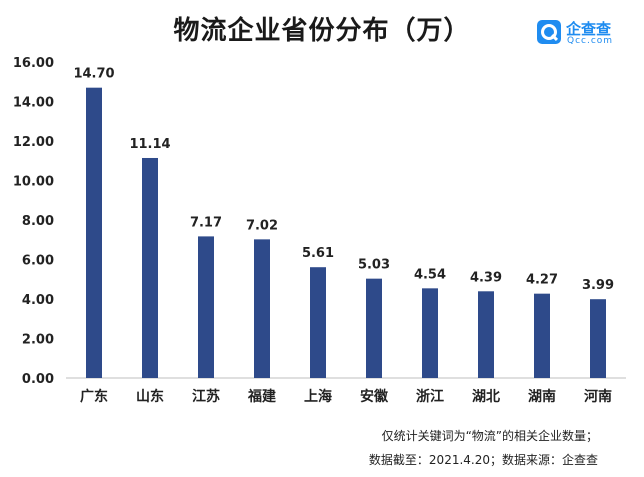 This screenshot has height=477, width=644. What do you see at coordinates (33, 103) in the screenshot?
I see `y-tick-label: 14.00` at bounding box center [33, 103].